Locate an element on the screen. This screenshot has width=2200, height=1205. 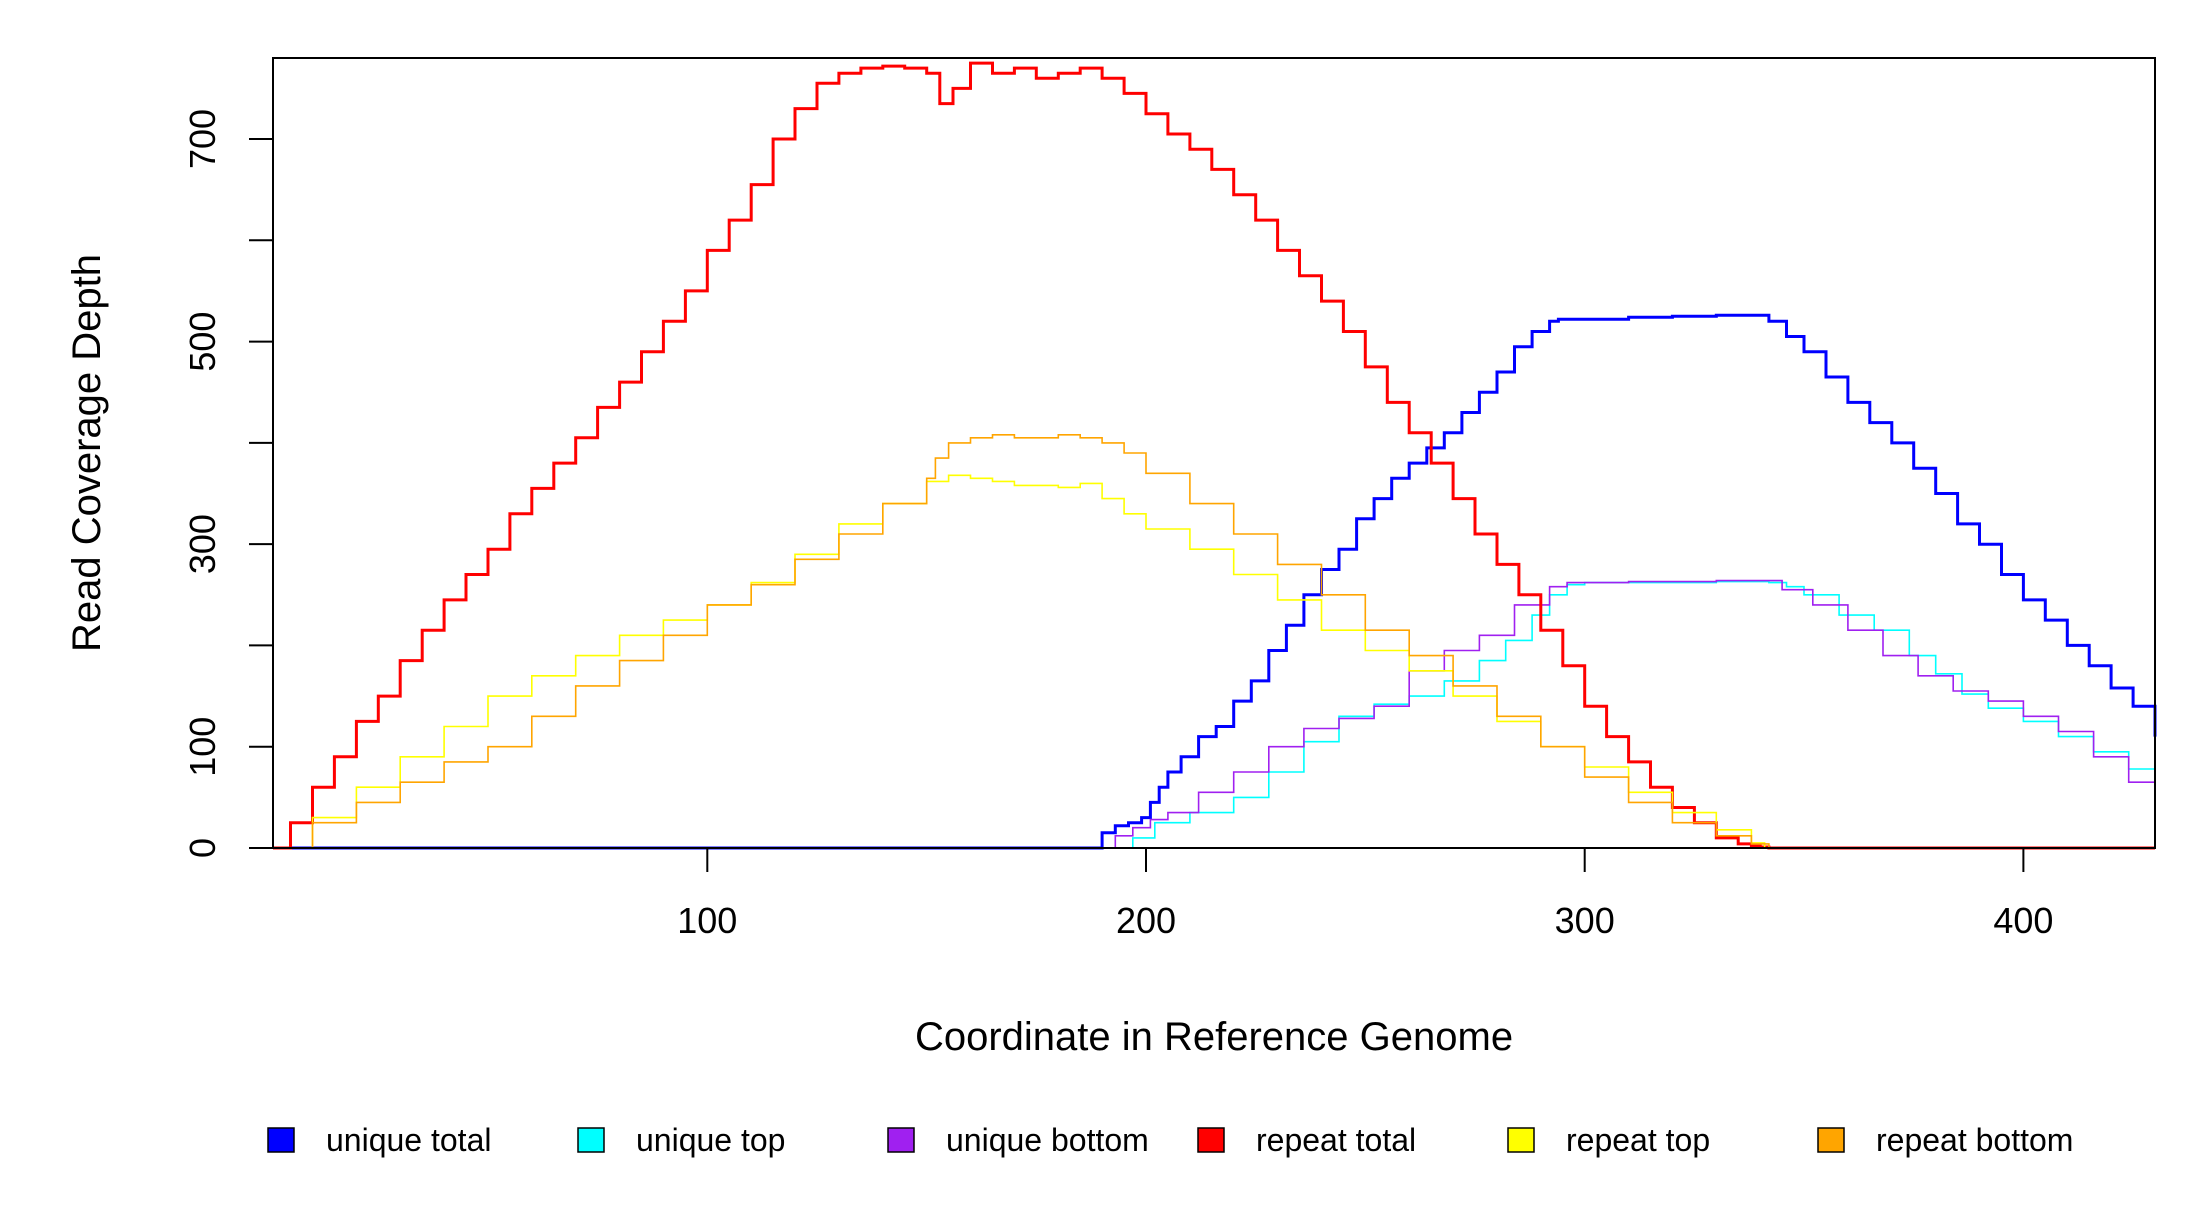
y-tick-label: 500 is located at coordinates (202, 342).